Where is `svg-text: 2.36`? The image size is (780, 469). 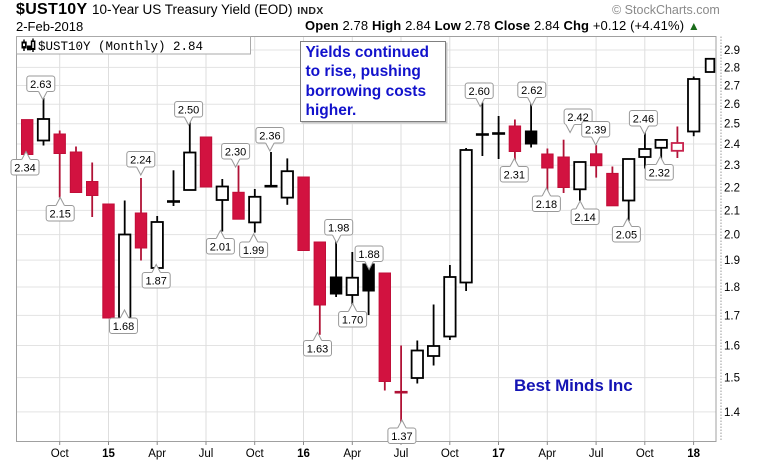
svg-text: 2.36 is located at coordinates (269, 136).